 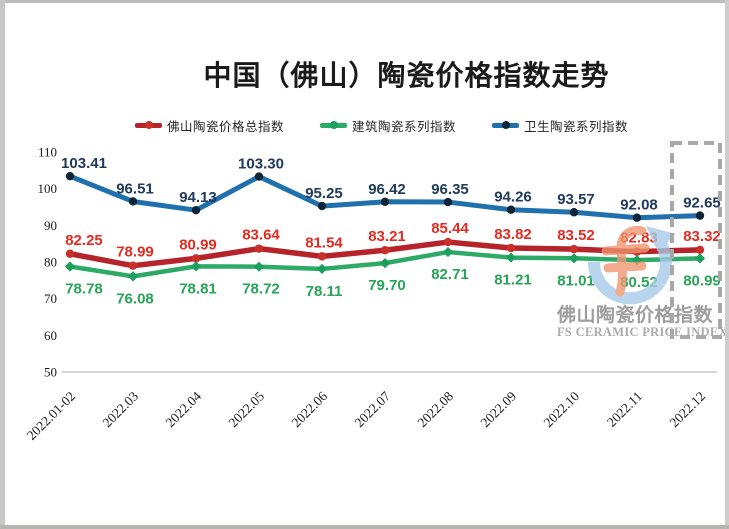 What do you see at coordinates (2, 264) in the screenshot?
I see `page-border-left` at bounding box center [2, 264].